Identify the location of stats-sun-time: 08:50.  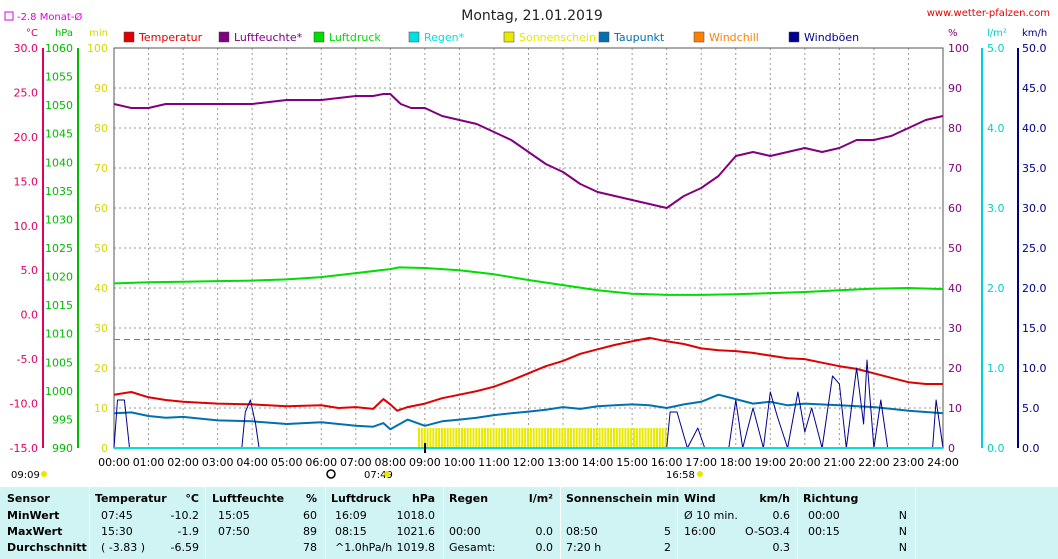
(582, 531).